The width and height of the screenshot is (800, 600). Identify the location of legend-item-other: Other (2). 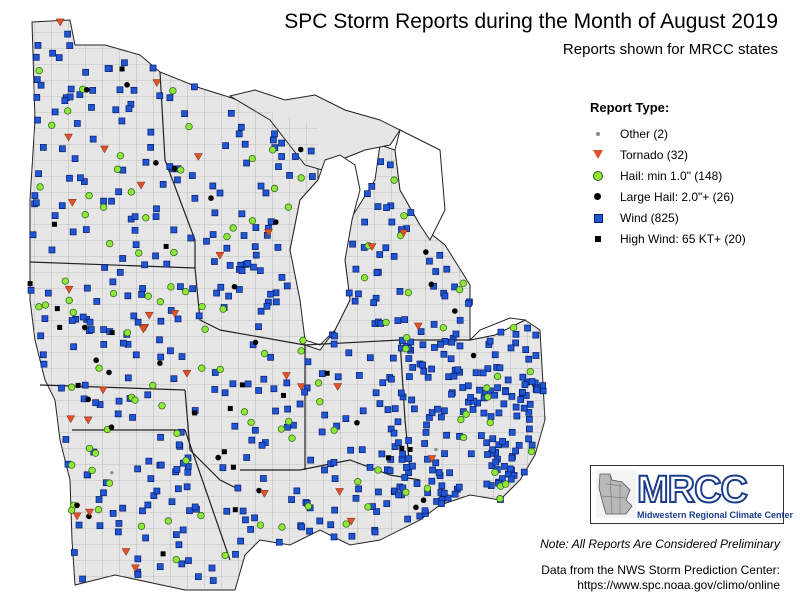
(690, 133).